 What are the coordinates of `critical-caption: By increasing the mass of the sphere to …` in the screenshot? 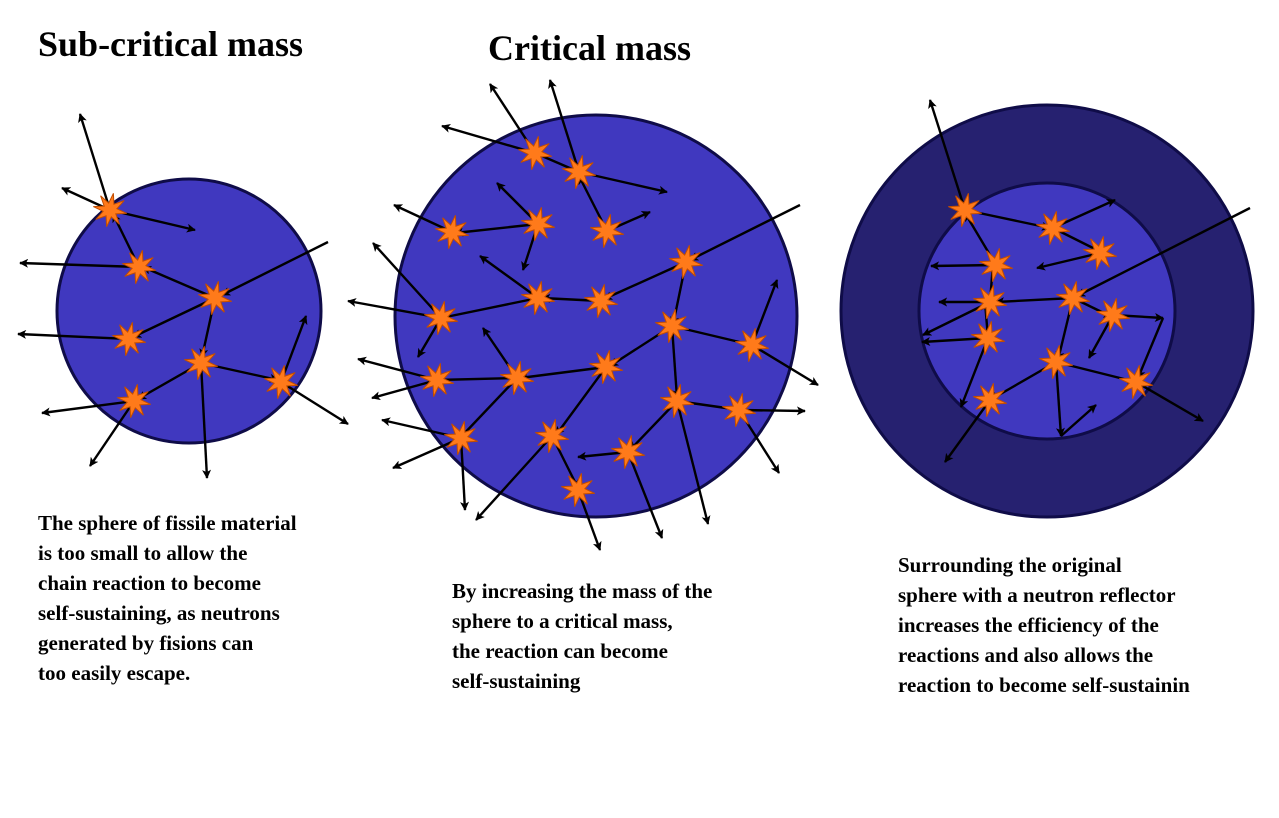 It's located at (582, 636).